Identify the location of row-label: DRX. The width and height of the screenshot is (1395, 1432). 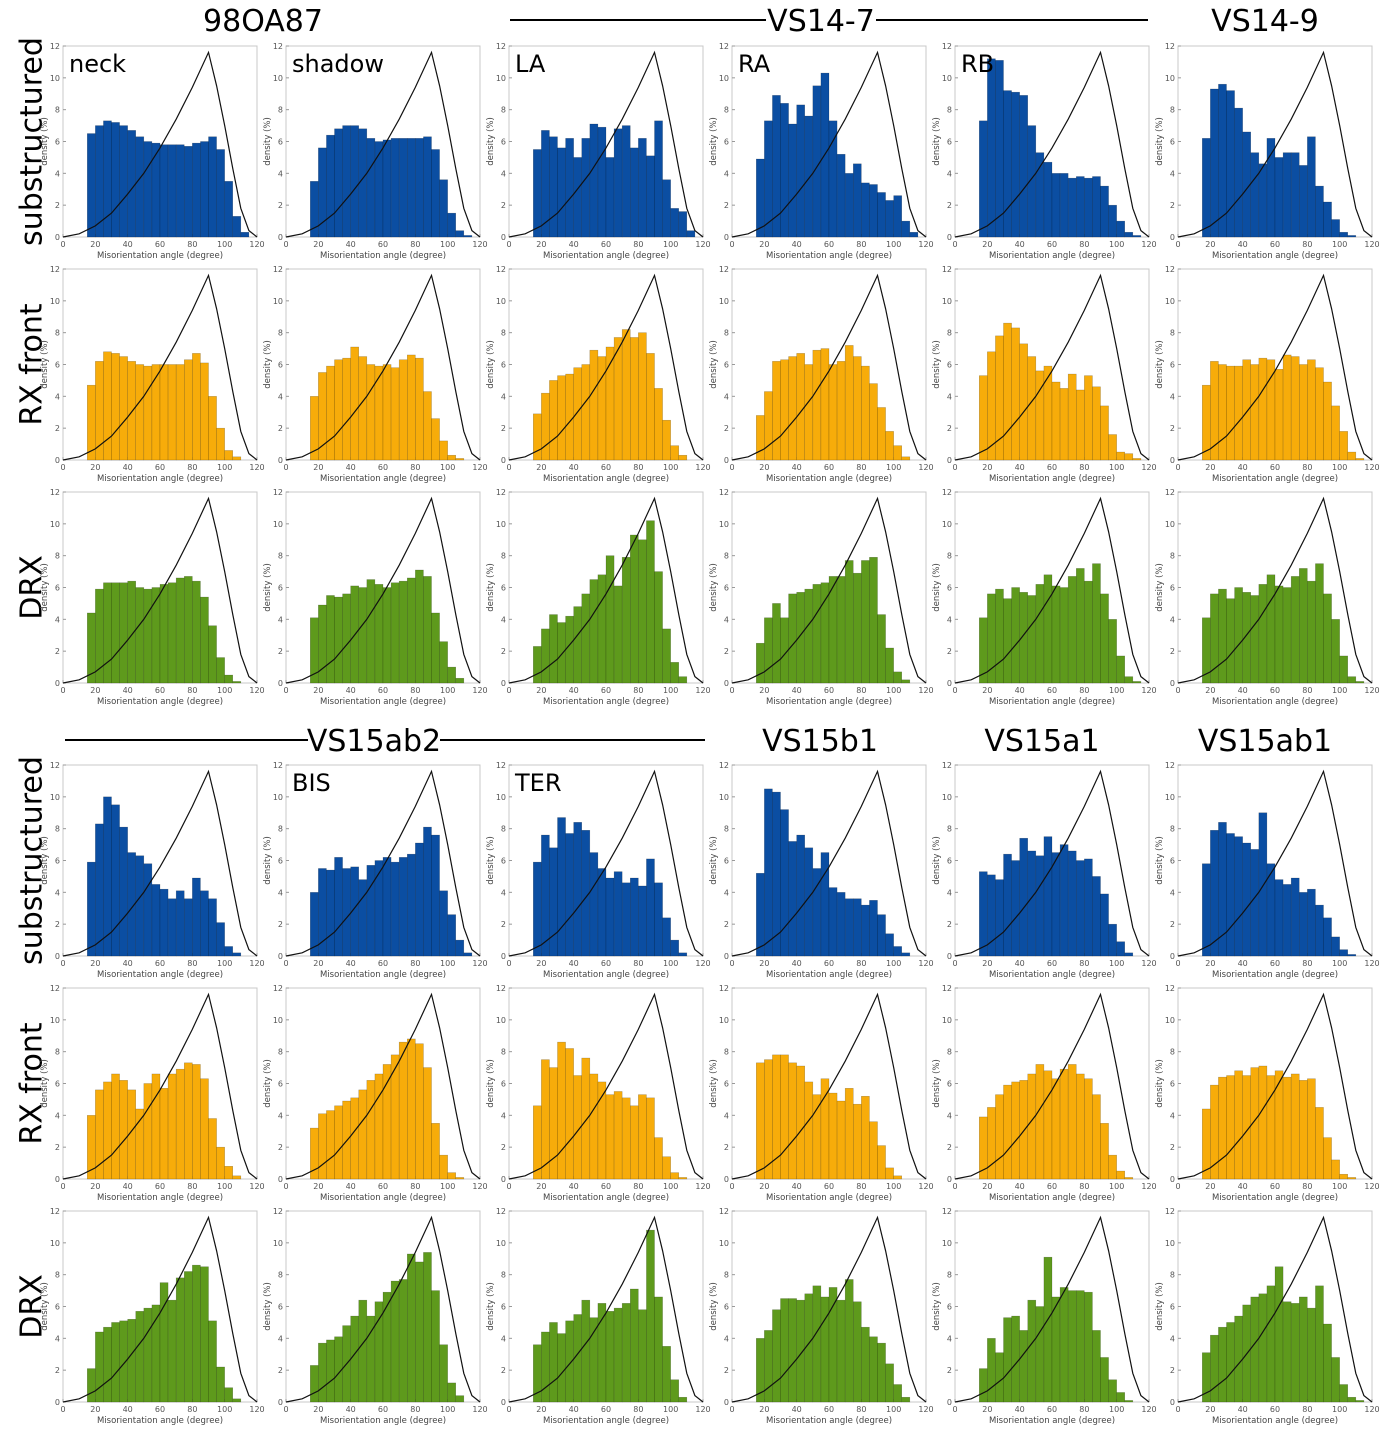
(32, 1306).